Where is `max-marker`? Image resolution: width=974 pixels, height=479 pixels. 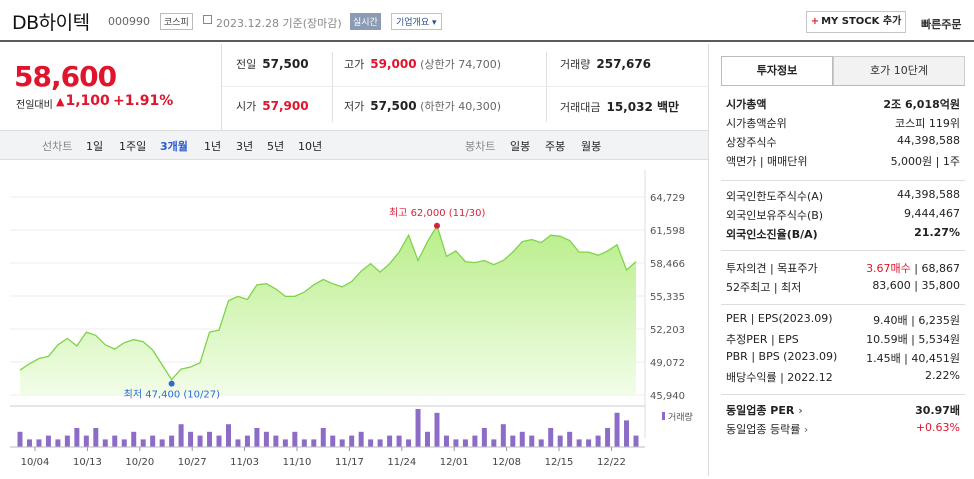
max-marker is located at coordinates (436, 225).